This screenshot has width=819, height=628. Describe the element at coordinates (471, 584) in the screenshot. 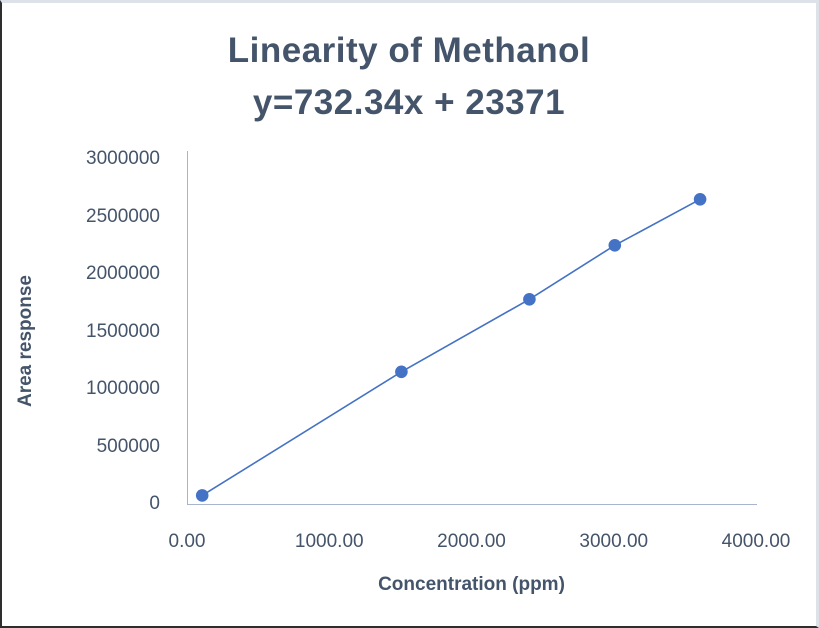

I see `x-axis-title: Concentration (ppm)` at that location.